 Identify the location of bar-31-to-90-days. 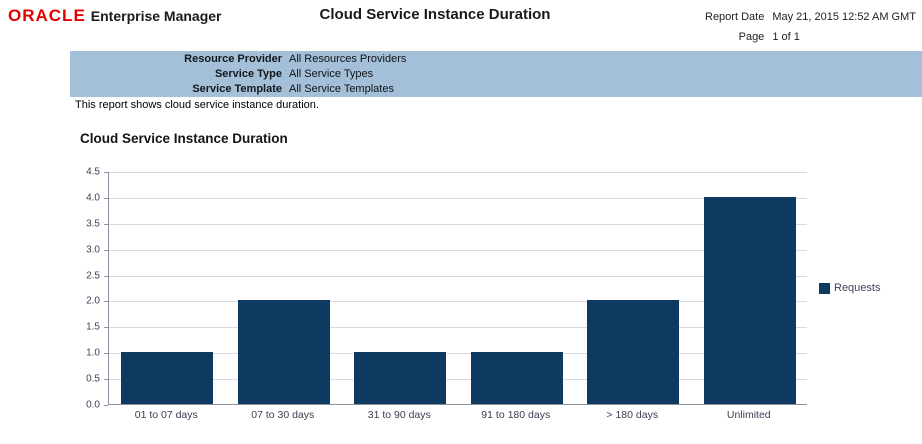
(400, 378).